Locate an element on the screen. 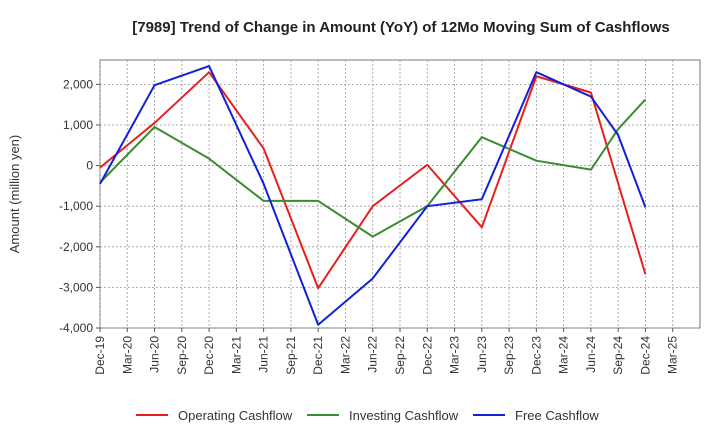 This screenshot has height=445, width=720. x-tick-label: Dec-24 is located at coordinates (645, 355).